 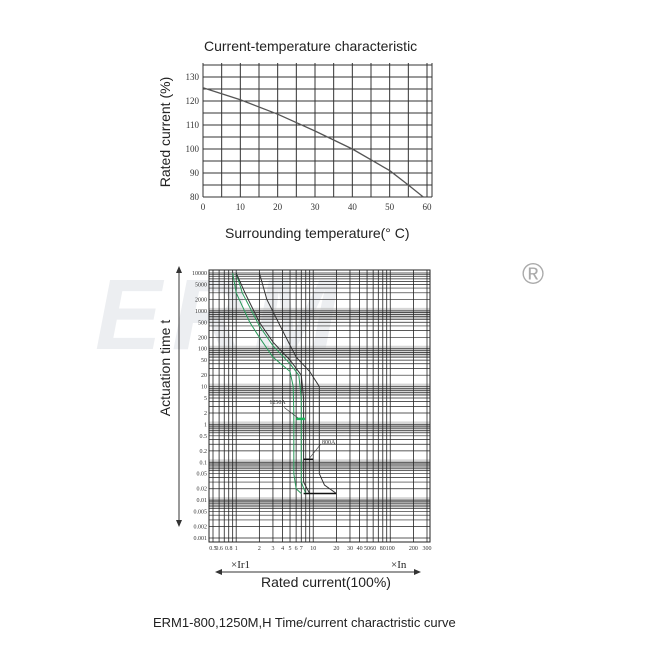 I want to click on x-left-label: ×Ir1, so click(x=241, y=565).